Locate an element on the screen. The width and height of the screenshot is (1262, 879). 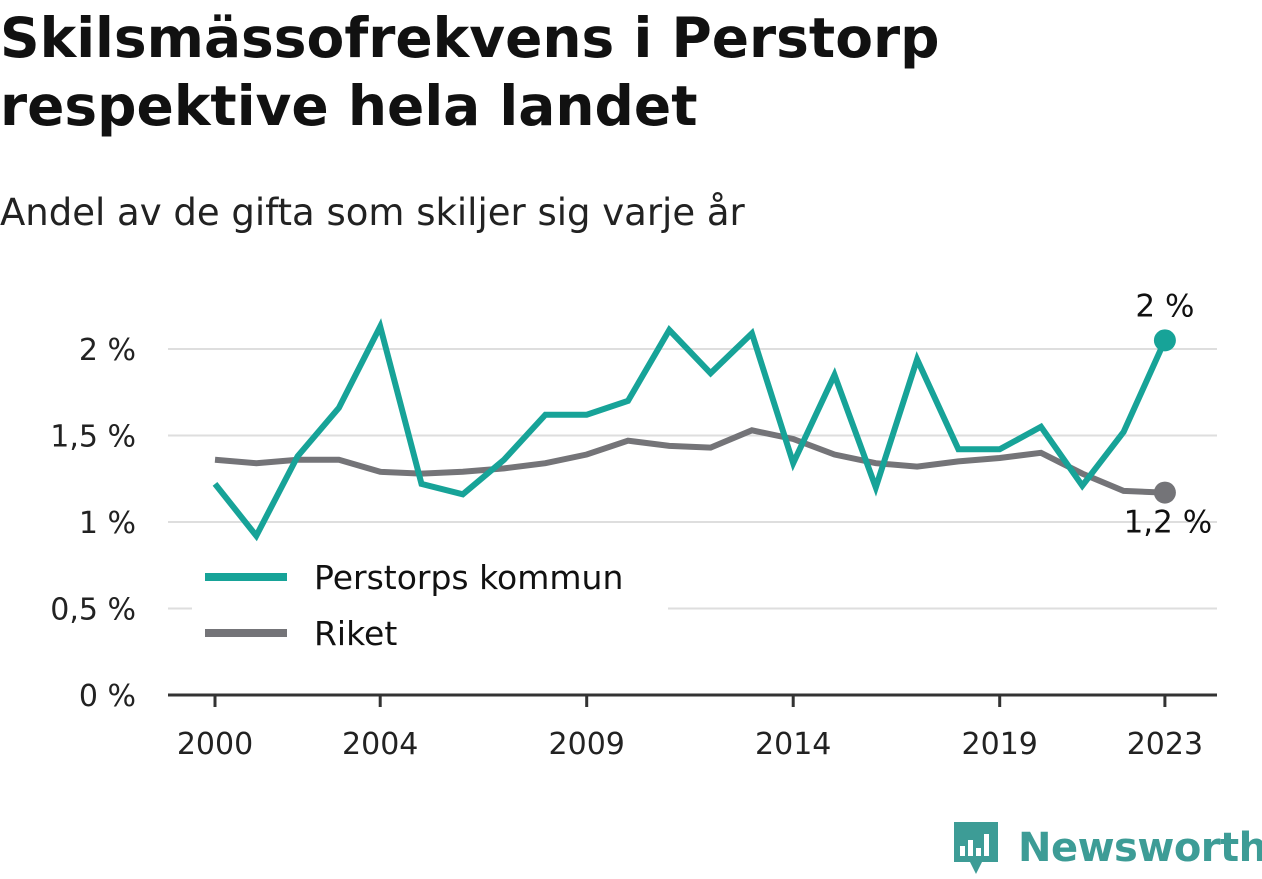
riket-end-point is located at coordinates (1164, 492).